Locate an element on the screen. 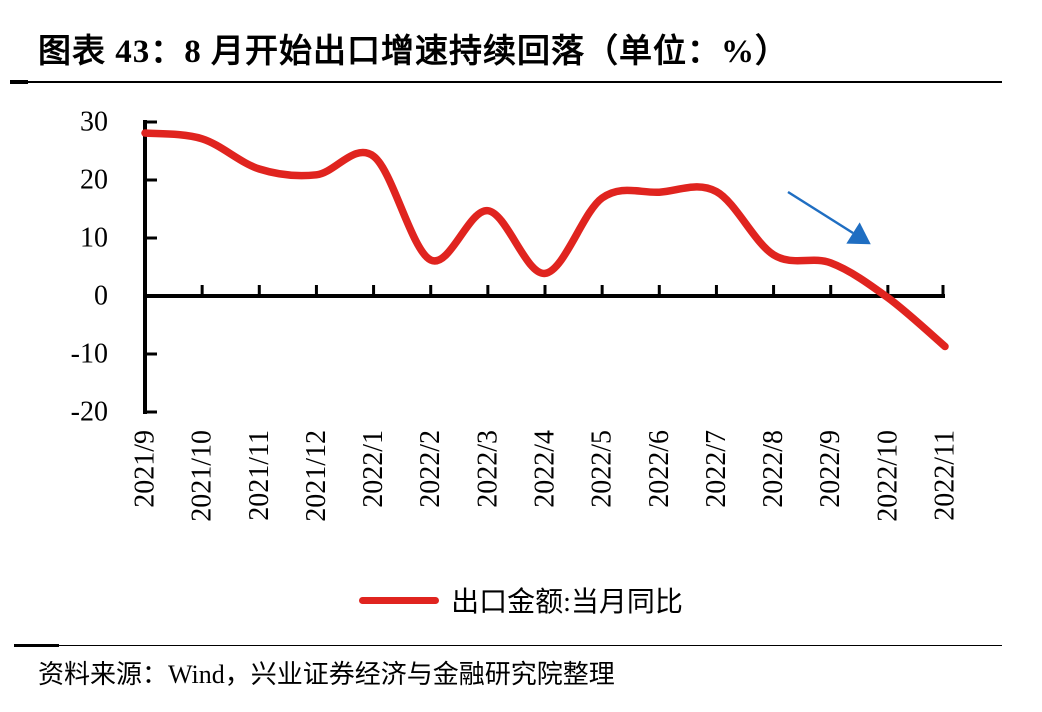  x-tick-label: 2022/2 is located at coordinates (430, 469).